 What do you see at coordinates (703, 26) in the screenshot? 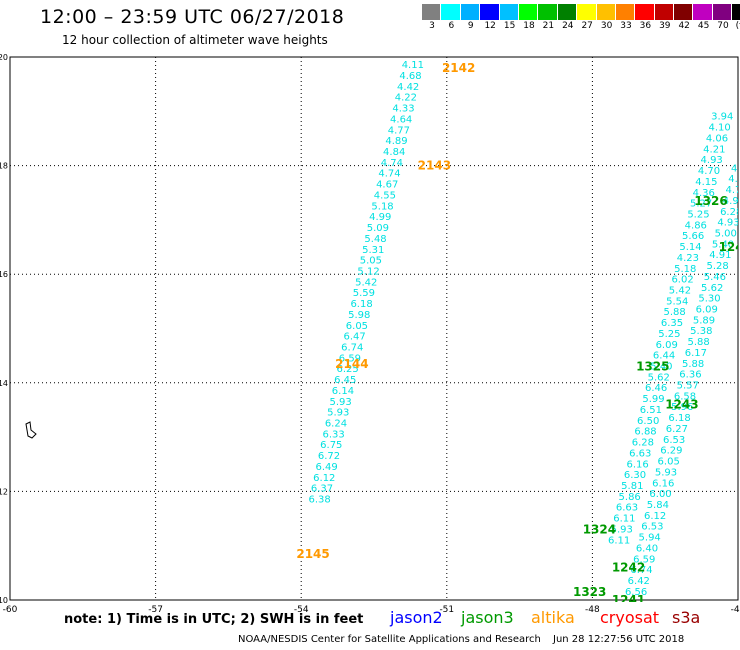
I see `colorbar-label: 45` at bounding box center [703, 26].